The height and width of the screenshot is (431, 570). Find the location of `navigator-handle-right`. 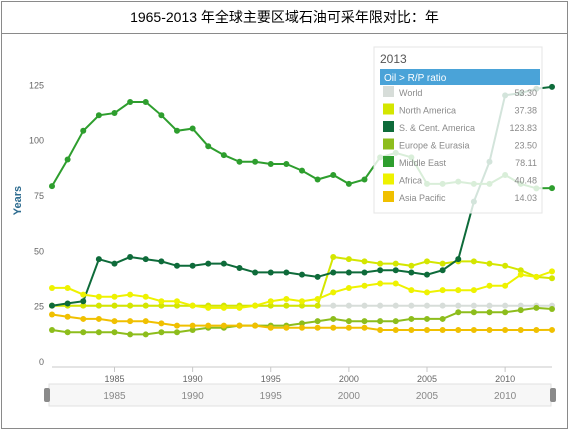

navigator-handle-right is located at coordinates (553, 395).